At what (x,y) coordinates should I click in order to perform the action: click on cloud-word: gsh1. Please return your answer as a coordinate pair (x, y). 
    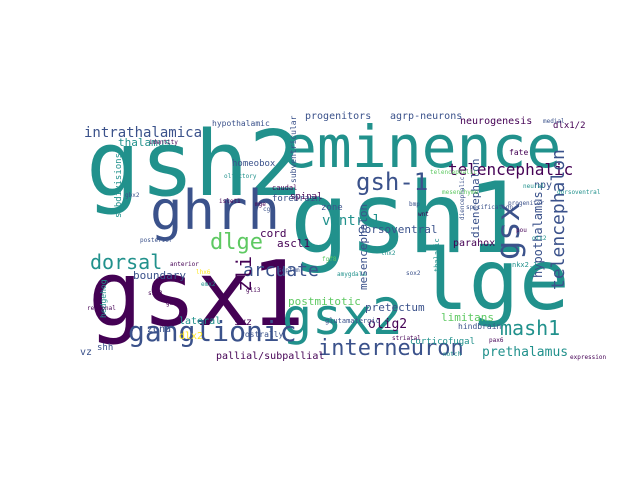
    Looking at the image, I should click on (408, 219).